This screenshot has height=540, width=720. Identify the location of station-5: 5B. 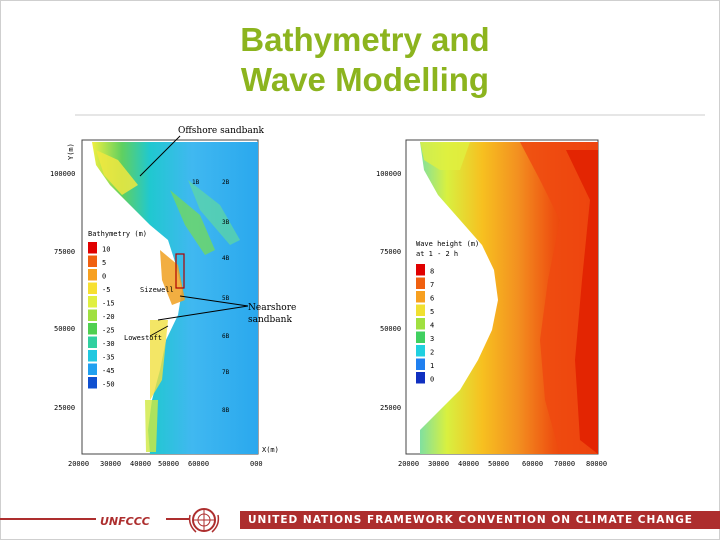
(226, 298).